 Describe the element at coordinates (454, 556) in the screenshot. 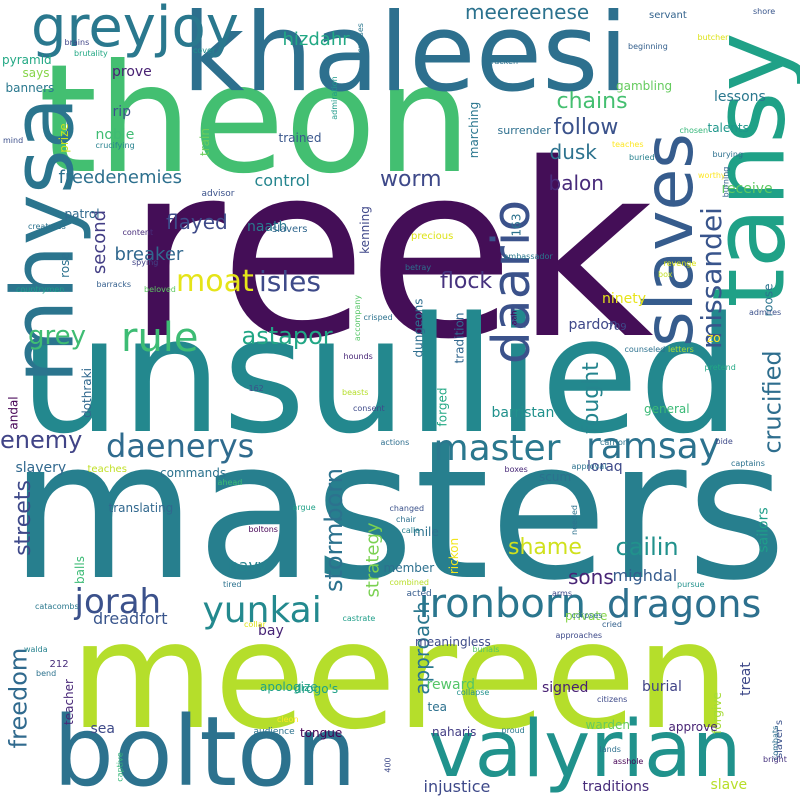

I see `word: rickon` at that location.